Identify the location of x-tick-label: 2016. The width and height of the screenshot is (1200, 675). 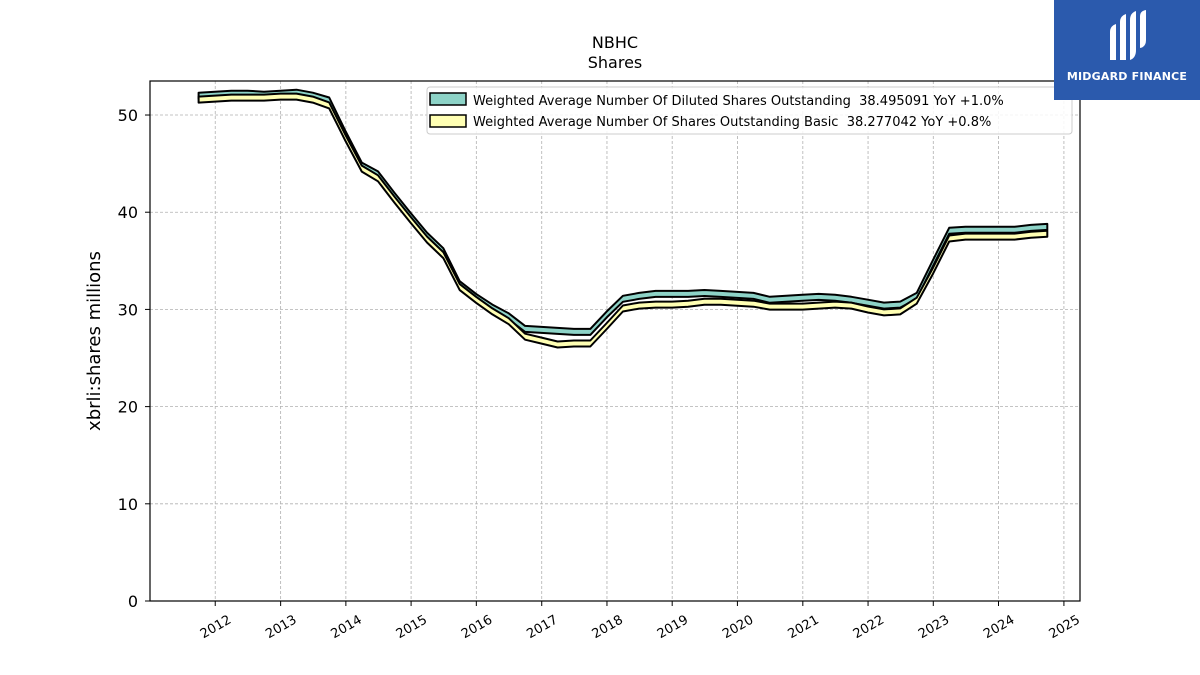
(477, 628).